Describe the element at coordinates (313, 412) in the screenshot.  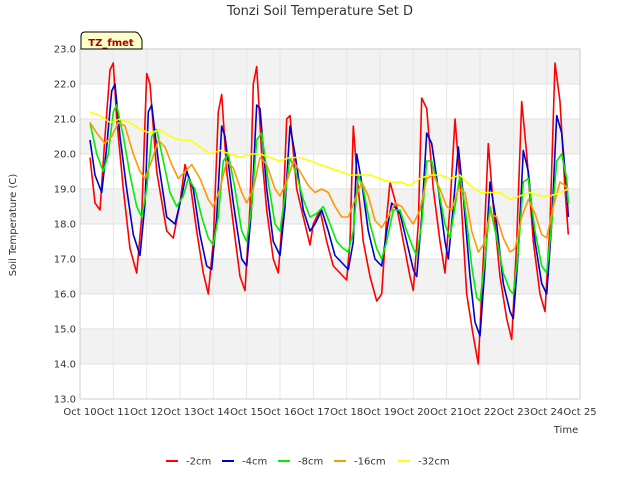
I see `x-tick-label: Oct 17` at that location.